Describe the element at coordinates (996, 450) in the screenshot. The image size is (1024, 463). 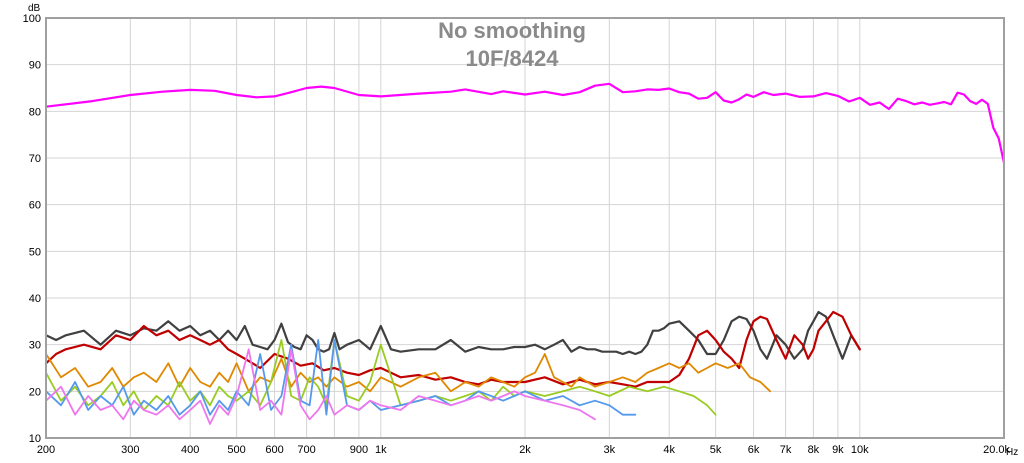
I see `x-tick-label: 20.0k` at that location.